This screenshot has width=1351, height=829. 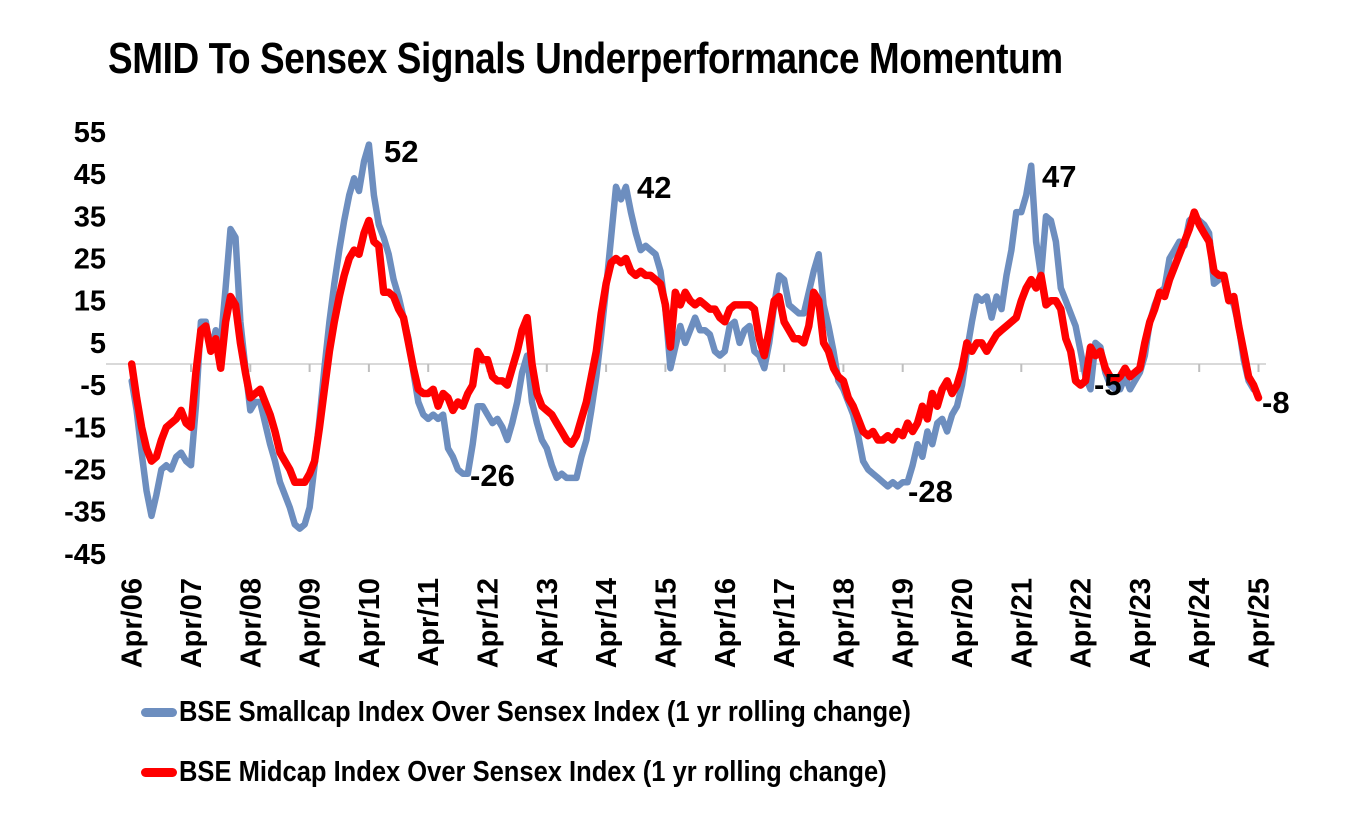 I want to click on y-axis-tick-label: 55, so click(x=90, y=133).